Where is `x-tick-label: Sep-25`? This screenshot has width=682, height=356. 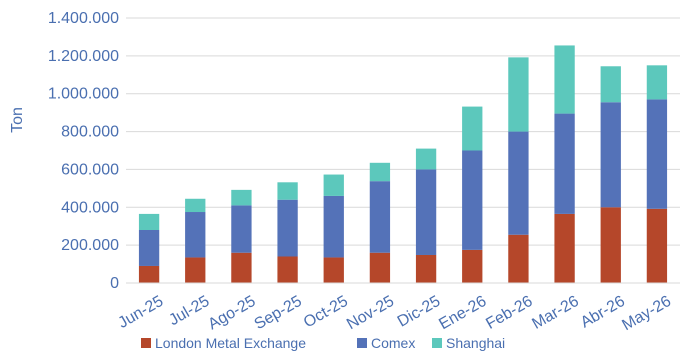 x-tick-label: Sep-25 is located at coordinates (278, 313).